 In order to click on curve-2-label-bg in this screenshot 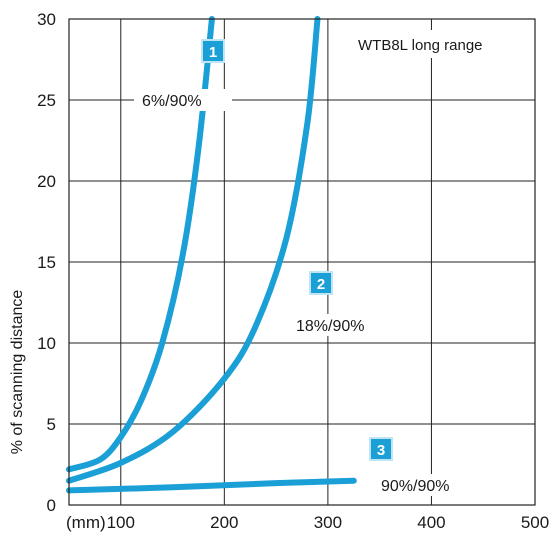, I will do `click(342, 325)`.